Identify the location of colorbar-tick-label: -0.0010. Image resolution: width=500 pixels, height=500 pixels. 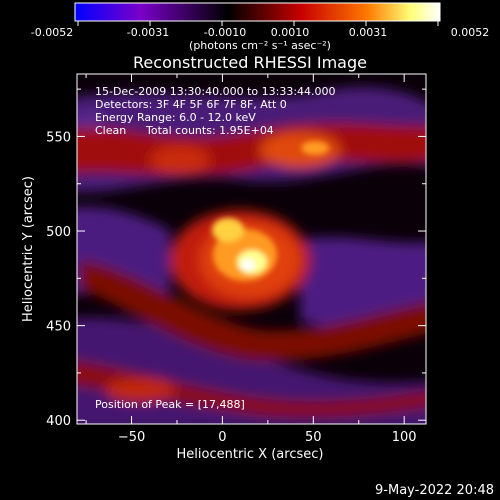
(225, 32).